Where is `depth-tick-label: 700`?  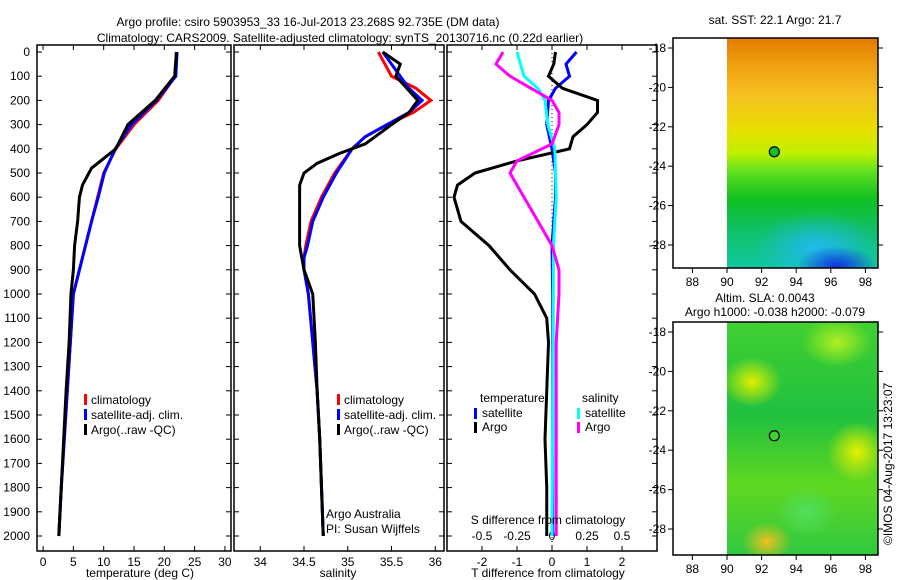
depth-tick-label: 700 is located at coordinates (20, 221).